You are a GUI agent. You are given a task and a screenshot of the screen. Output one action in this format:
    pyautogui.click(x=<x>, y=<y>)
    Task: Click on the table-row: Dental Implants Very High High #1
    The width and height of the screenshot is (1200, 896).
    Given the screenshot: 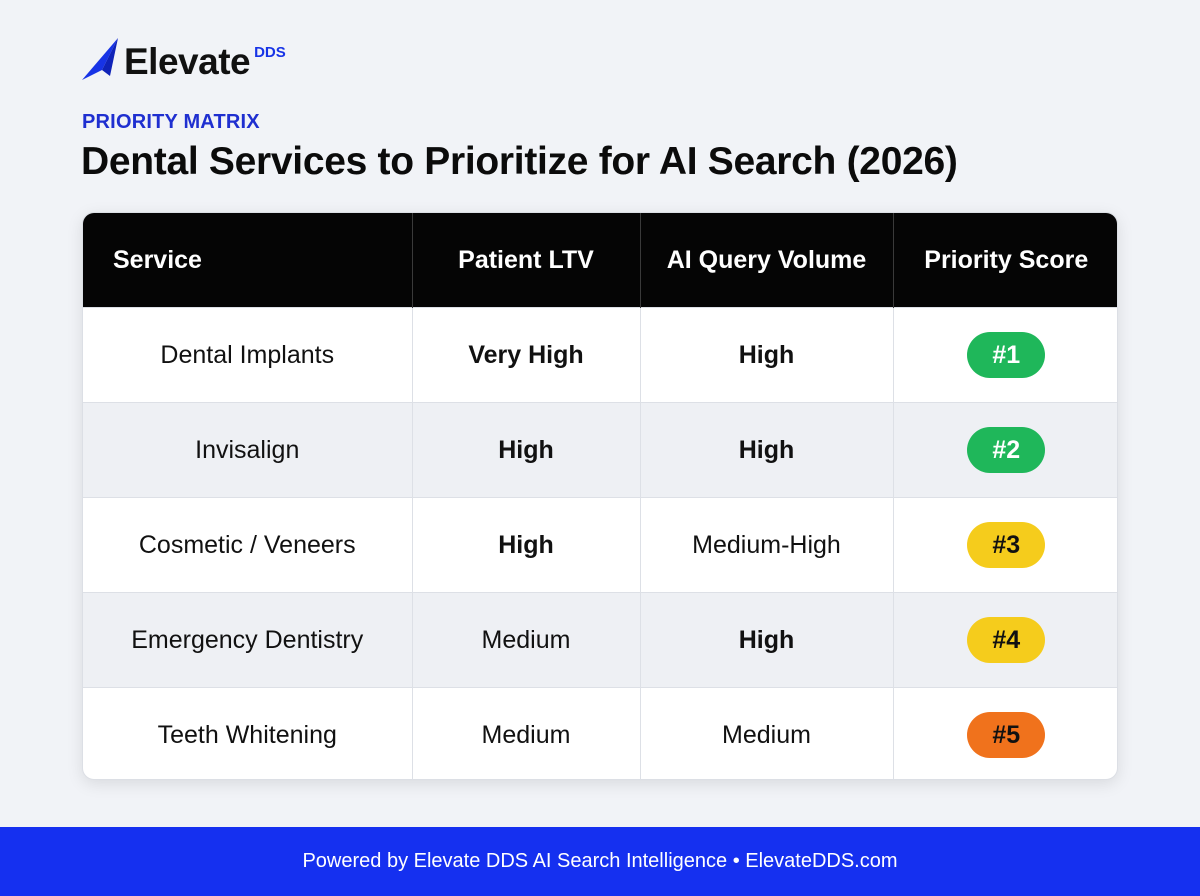 What is the action you would take?
    pyautogui.click(x=600, y=355)
    